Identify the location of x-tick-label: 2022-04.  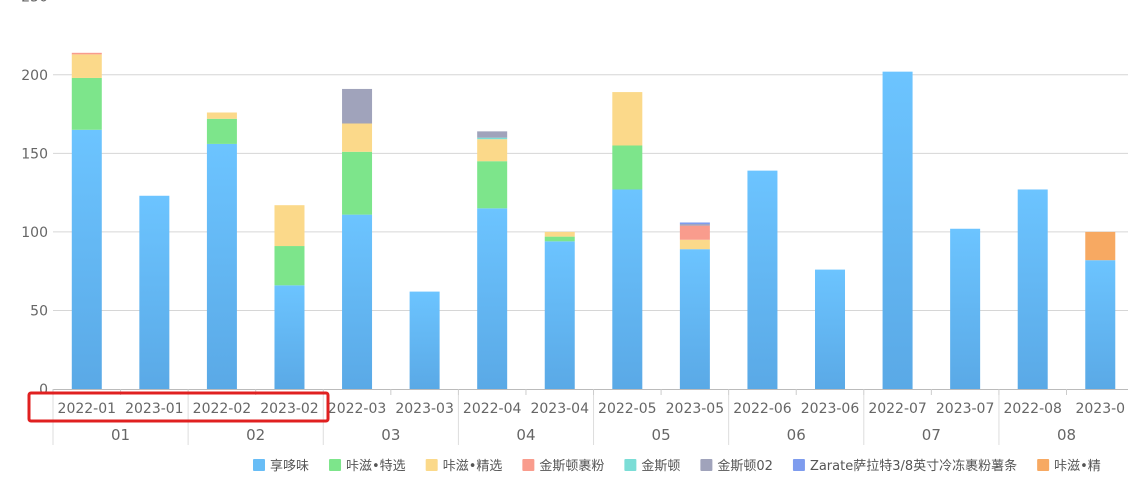
(492, 409).